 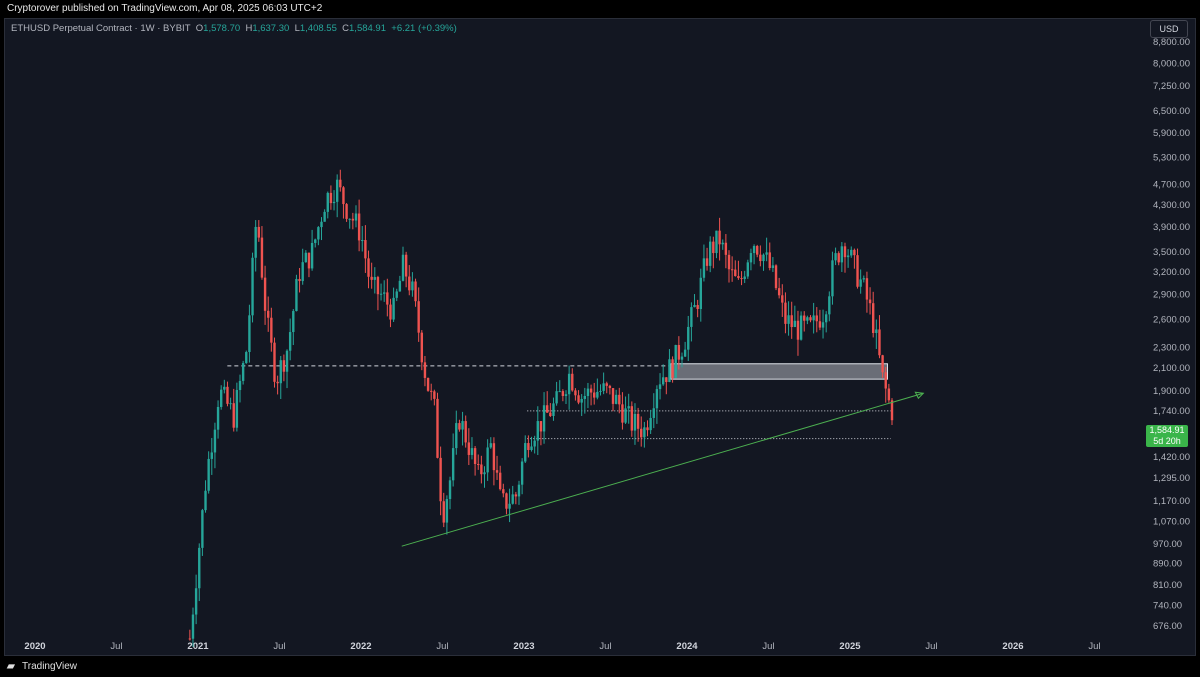 What do you see at coordinates (662, 469) in the screenshot?
I see `support-trendline` at bounding box center [662, 469].